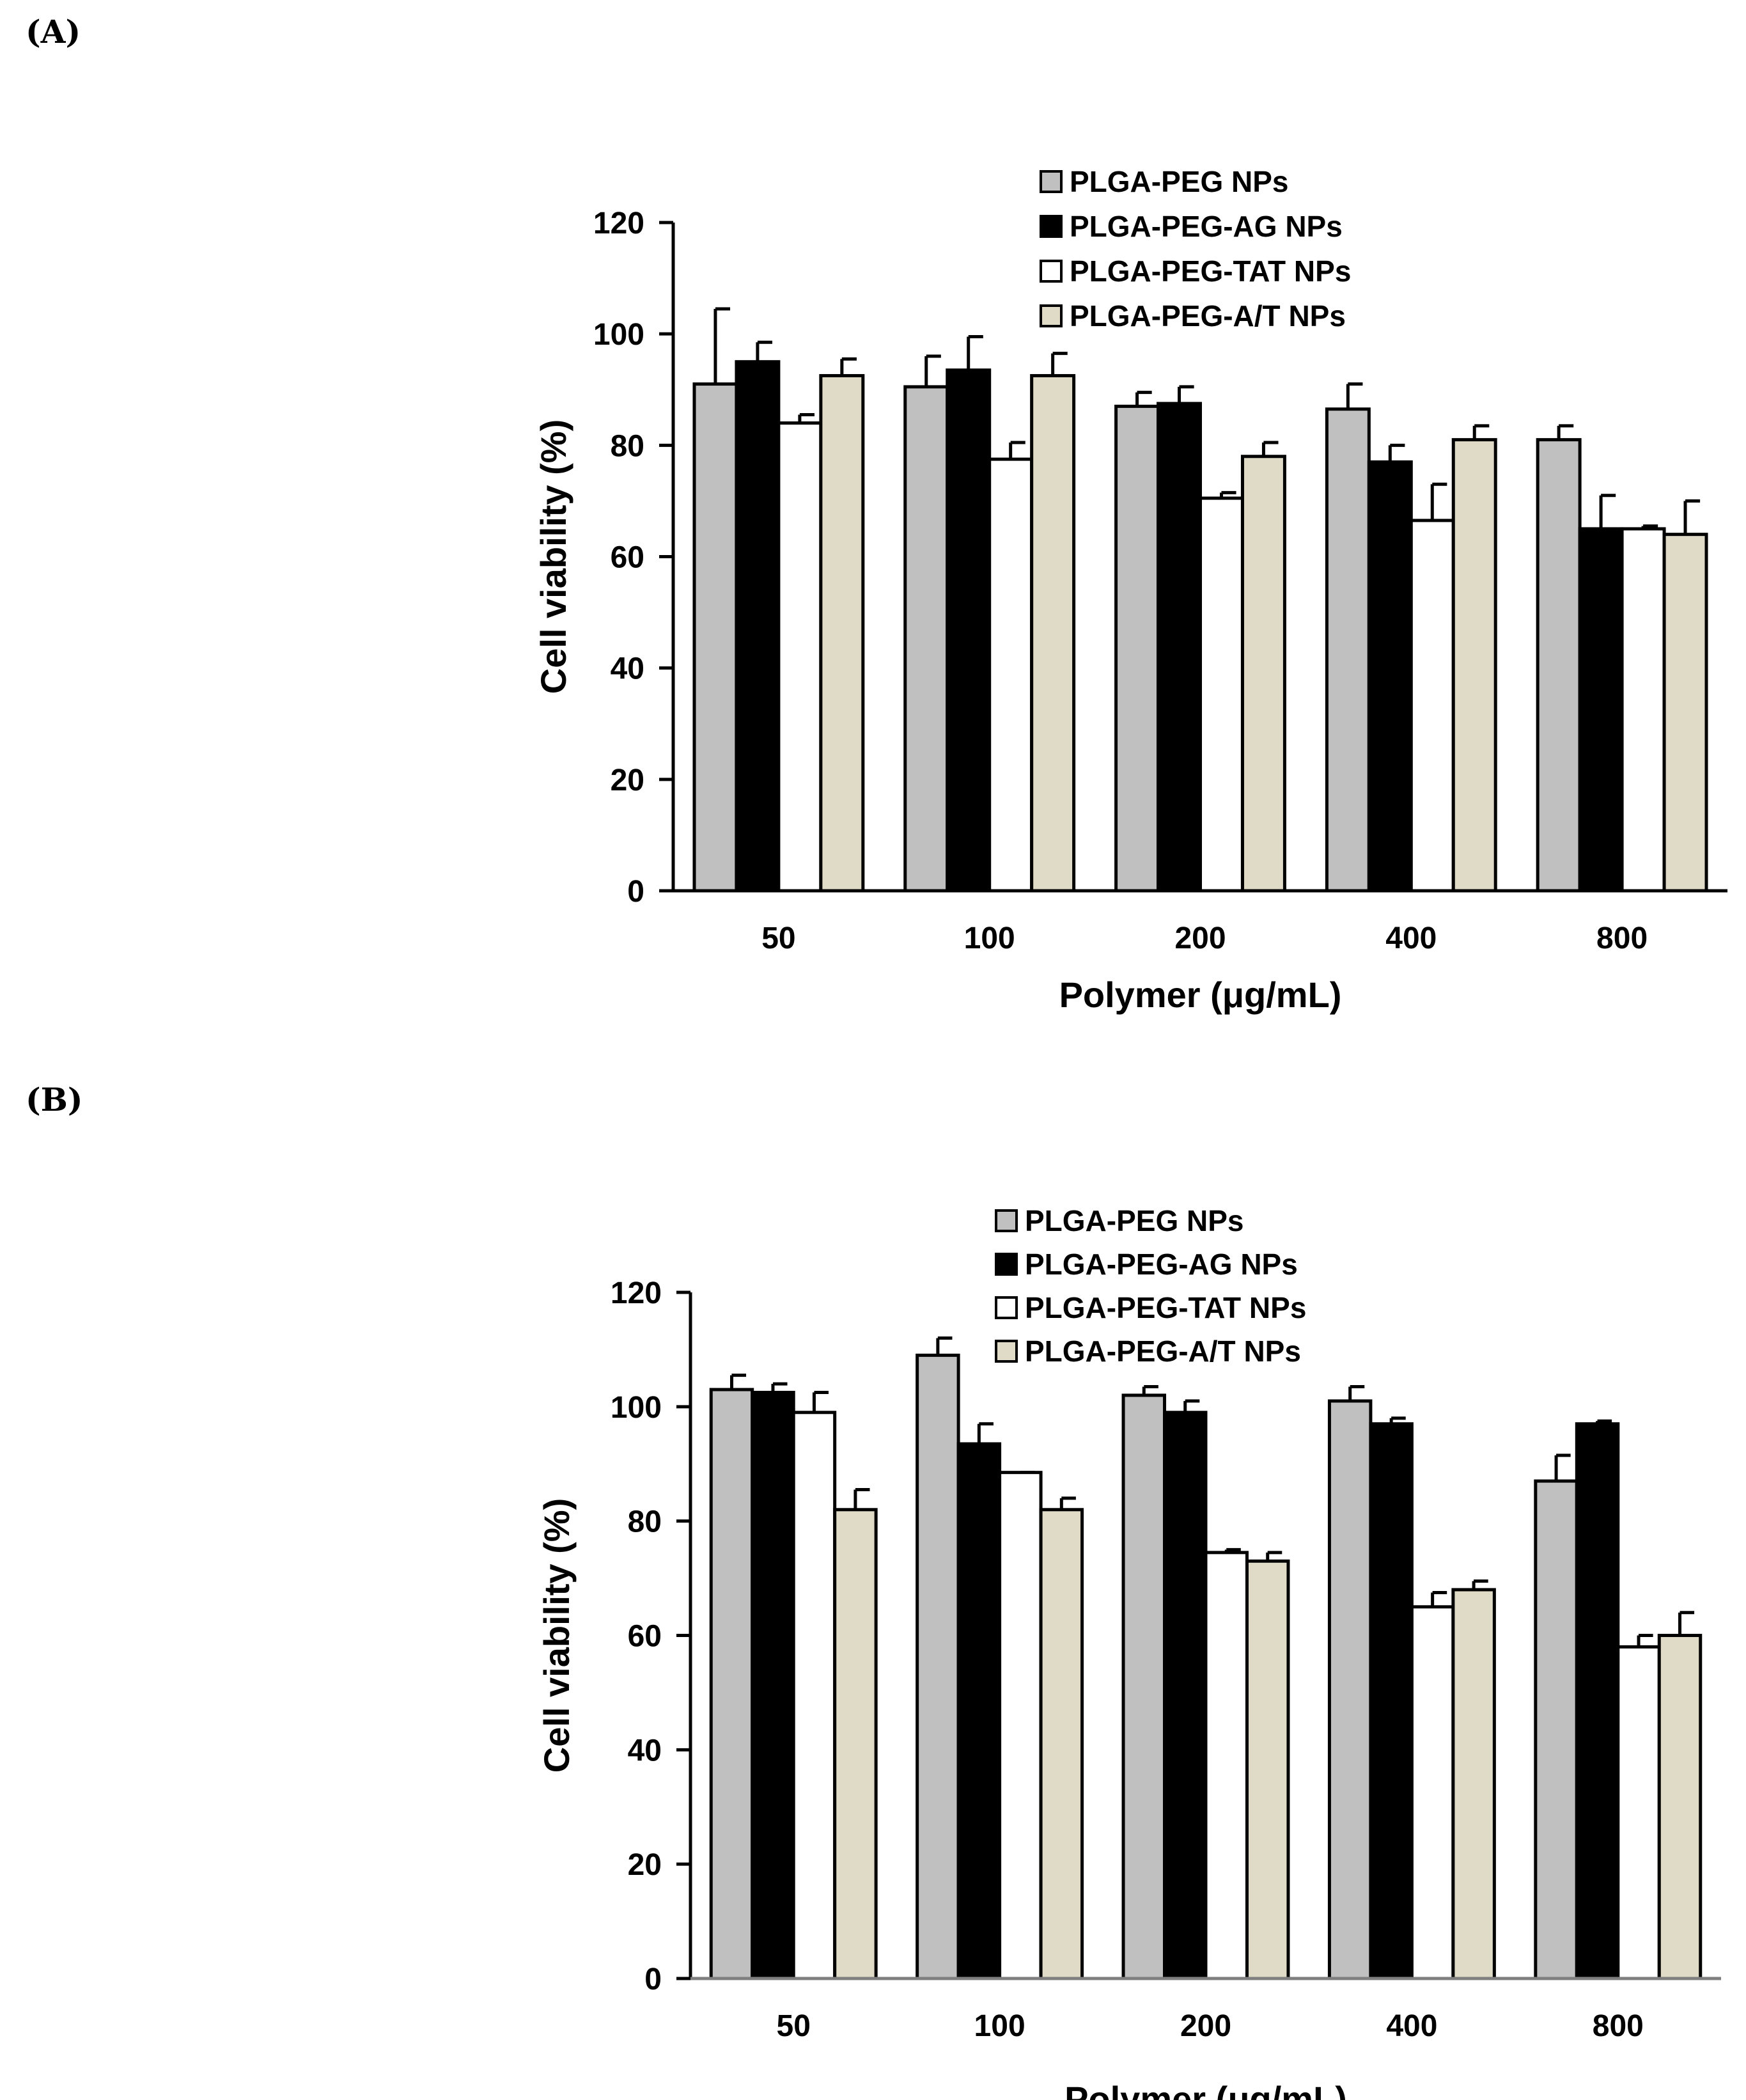  What do you see at coordinates (1179, 181) in the screenshot?
I see `chart-a-legend-label: PLGA-PEG NPs` at bounding box center [1179, 181].